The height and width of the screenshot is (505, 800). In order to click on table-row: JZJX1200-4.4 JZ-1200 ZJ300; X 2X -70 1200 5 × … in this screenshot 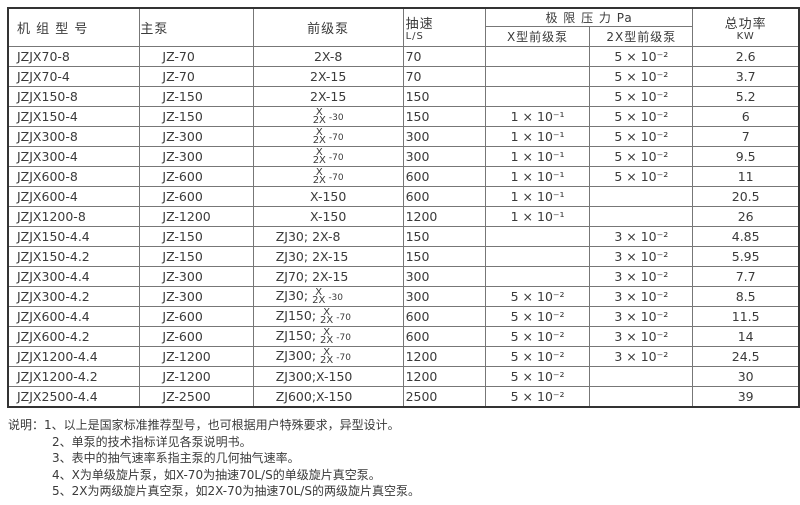, I will do `click(403, 356)`.